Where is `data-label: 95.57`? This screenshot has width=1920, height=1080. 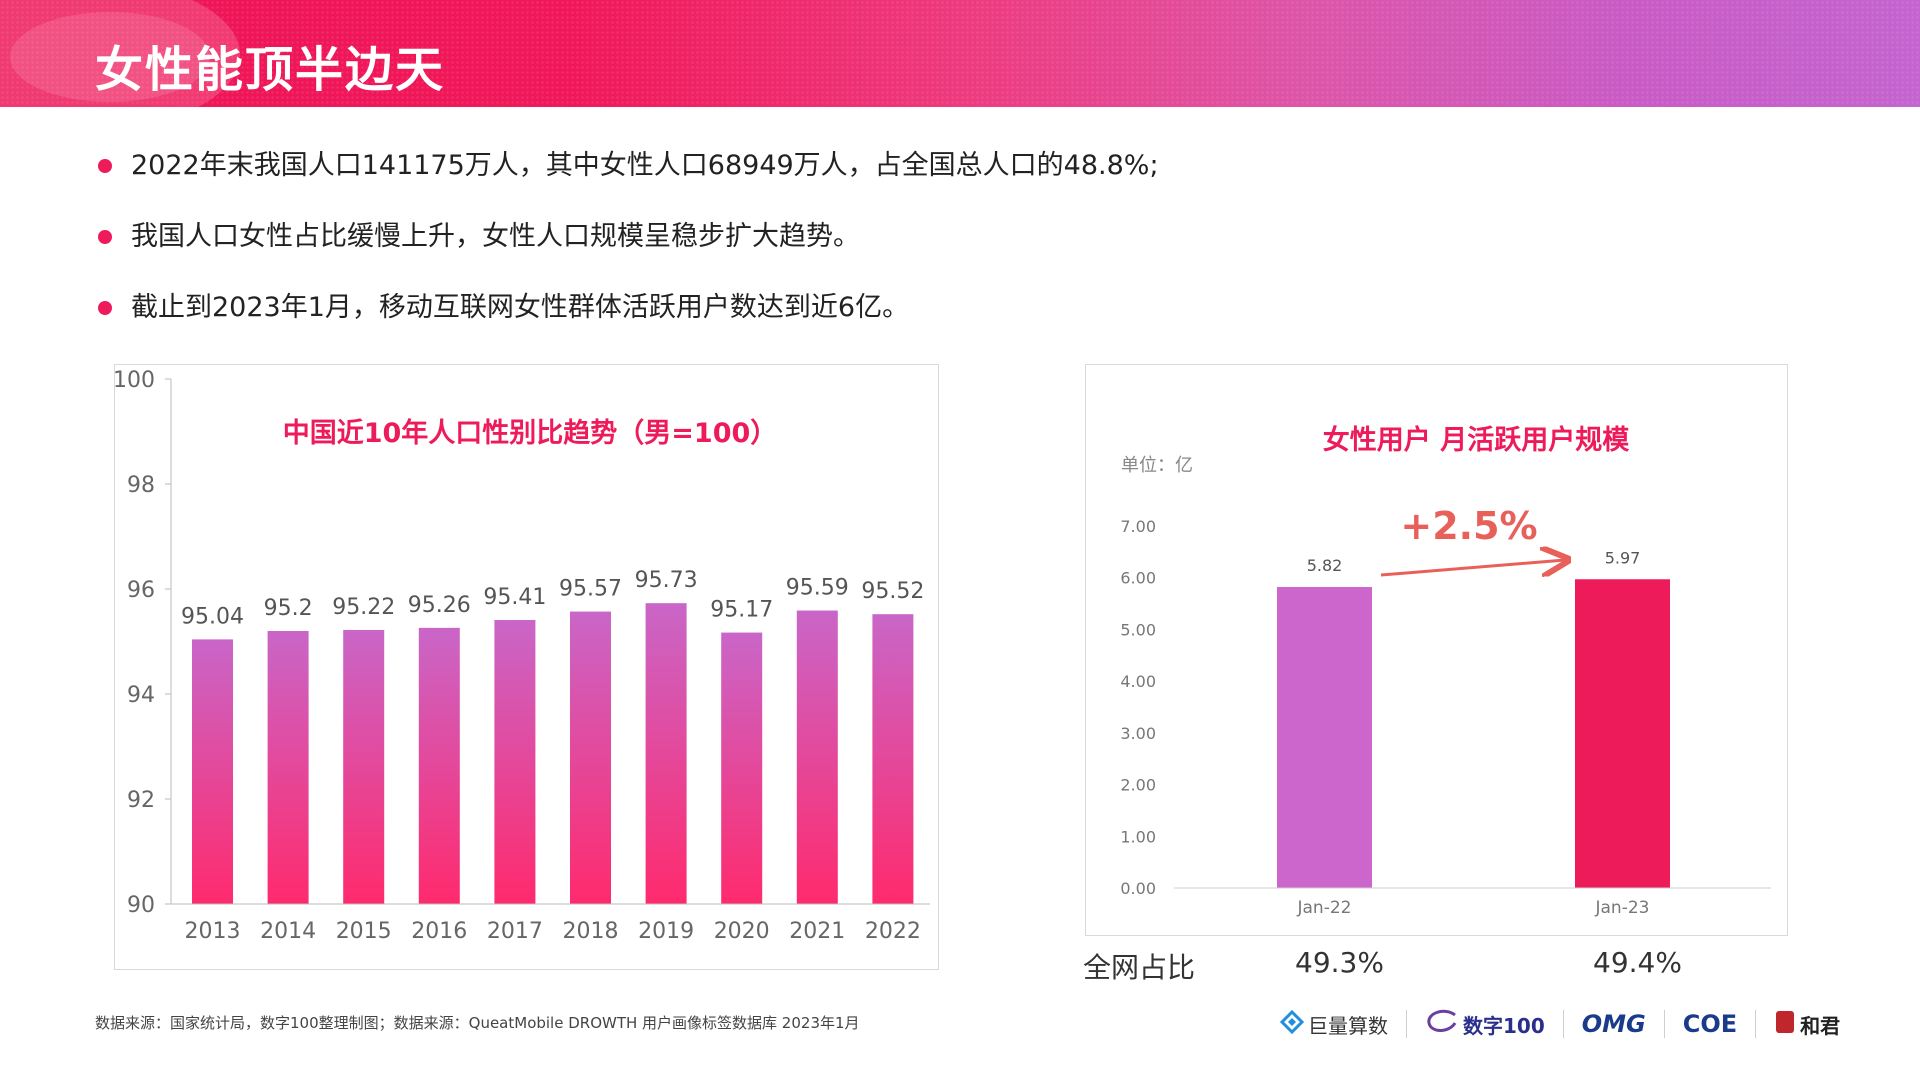
data-label: 95.57 is located at coordinates (590, 589).